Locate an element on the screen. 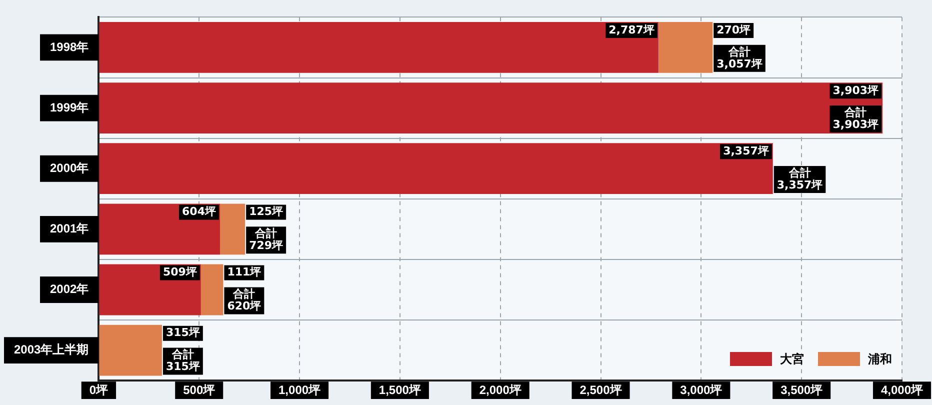 The width and height of the screenshot is (932, 405). y-tick-label: 1998年 is located at coordinates (69, 47).